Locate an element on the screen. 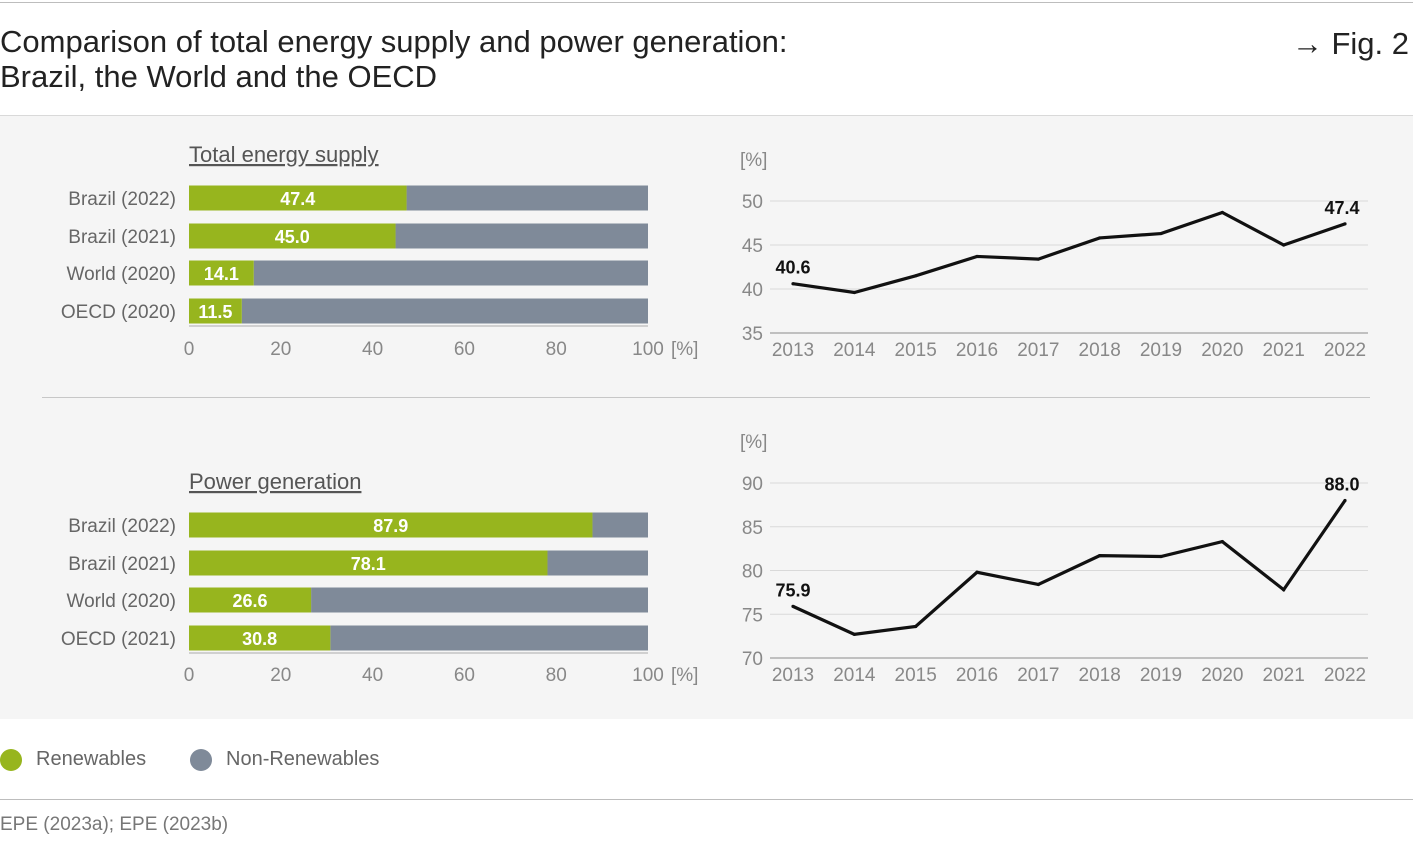  legend-item-renewables: Renewables is located at coordinates (73, 759).